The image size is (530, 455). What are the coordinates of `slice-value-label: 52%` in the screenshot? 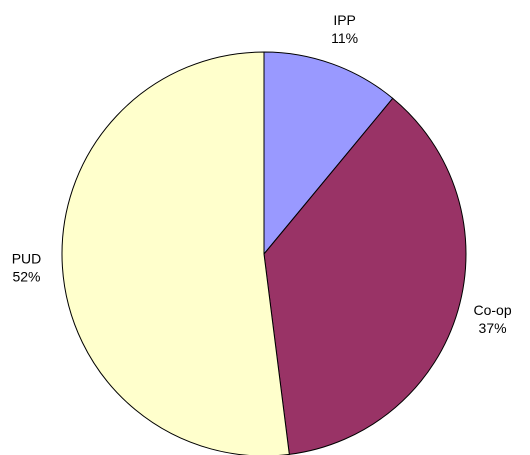 It's located at (26, 277).